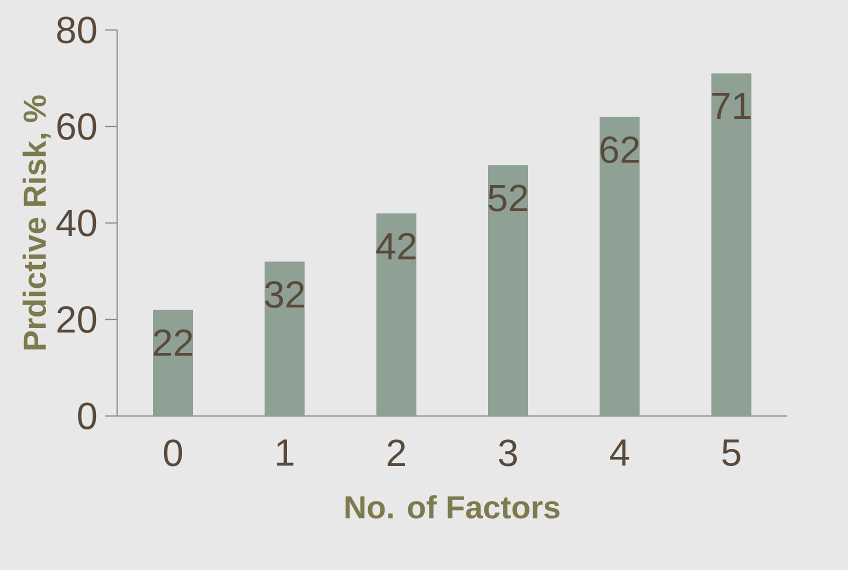 The height and width of the screenshot is (570, 848). Describe the element at coordinates (173, 342) in the screenshot. I see `data-label: 22` at that location.